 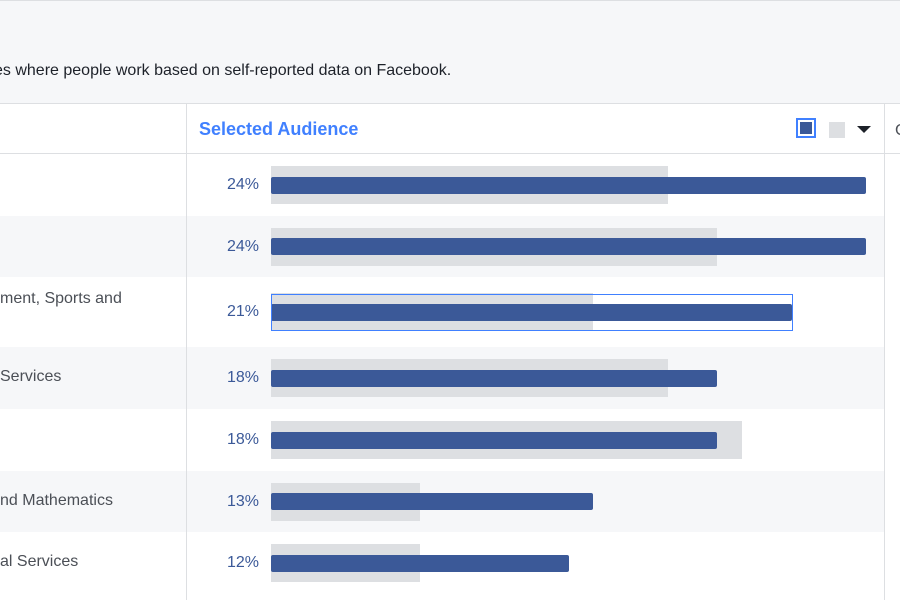 What do you see at coordinates (884, 351) in the screenshot?
I see `column-divider-right` at bounding box center [884, 351].